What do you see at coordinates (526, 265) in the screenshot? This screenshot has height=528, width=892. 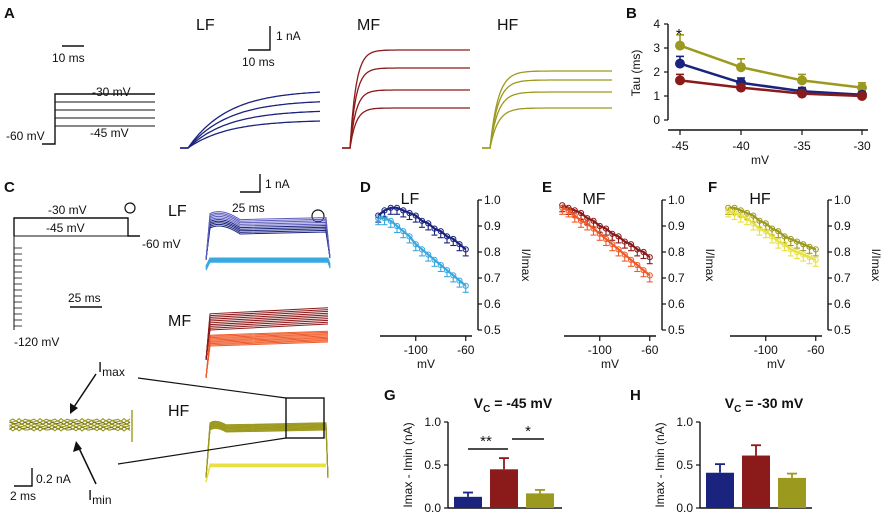 I see `d-y-label: I/Imax` at bounding box center [526, 265].